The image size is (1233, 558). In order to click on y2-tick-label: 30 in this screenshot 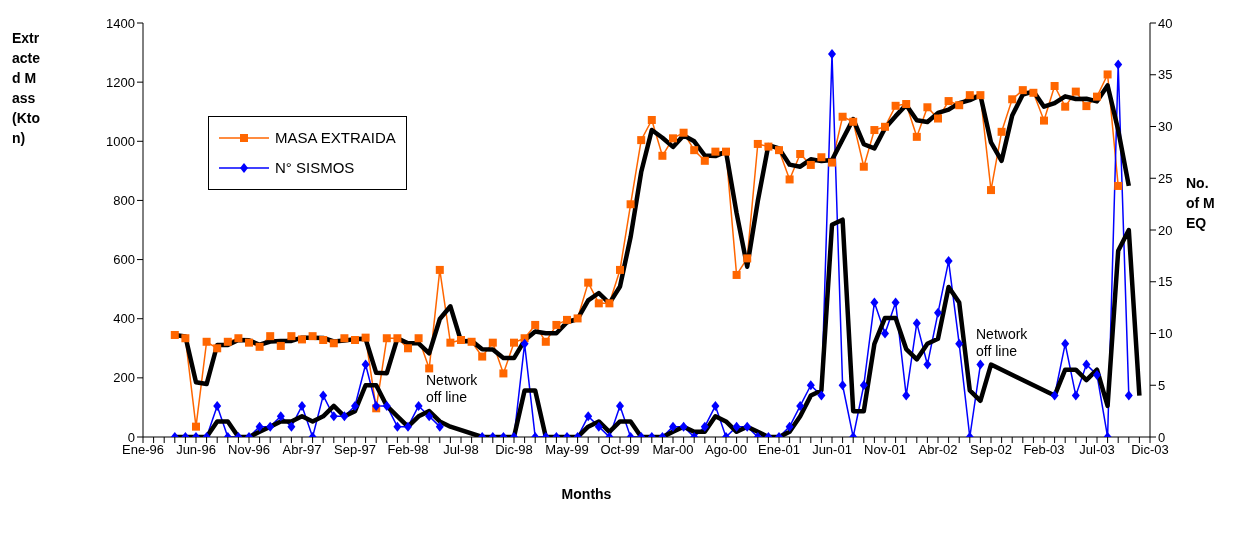, I will do `click(1165, 127)`.